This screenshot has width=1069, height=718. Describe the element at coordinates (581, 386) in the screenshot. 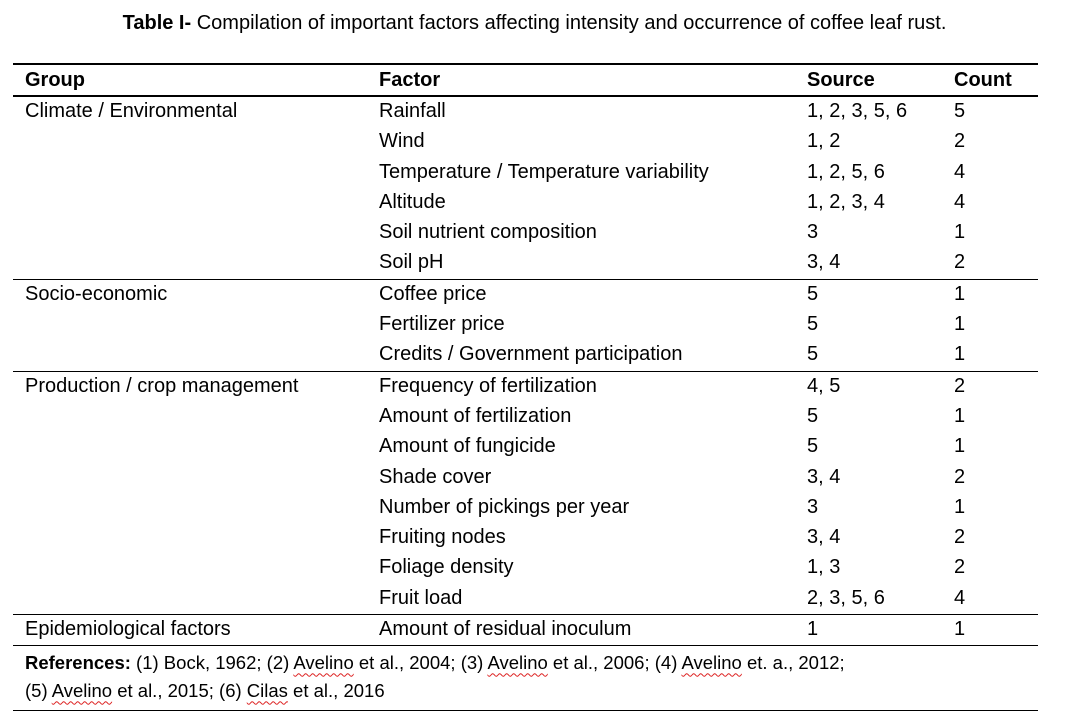

I see `factor-cell: Frequency of fertilization` at that location.